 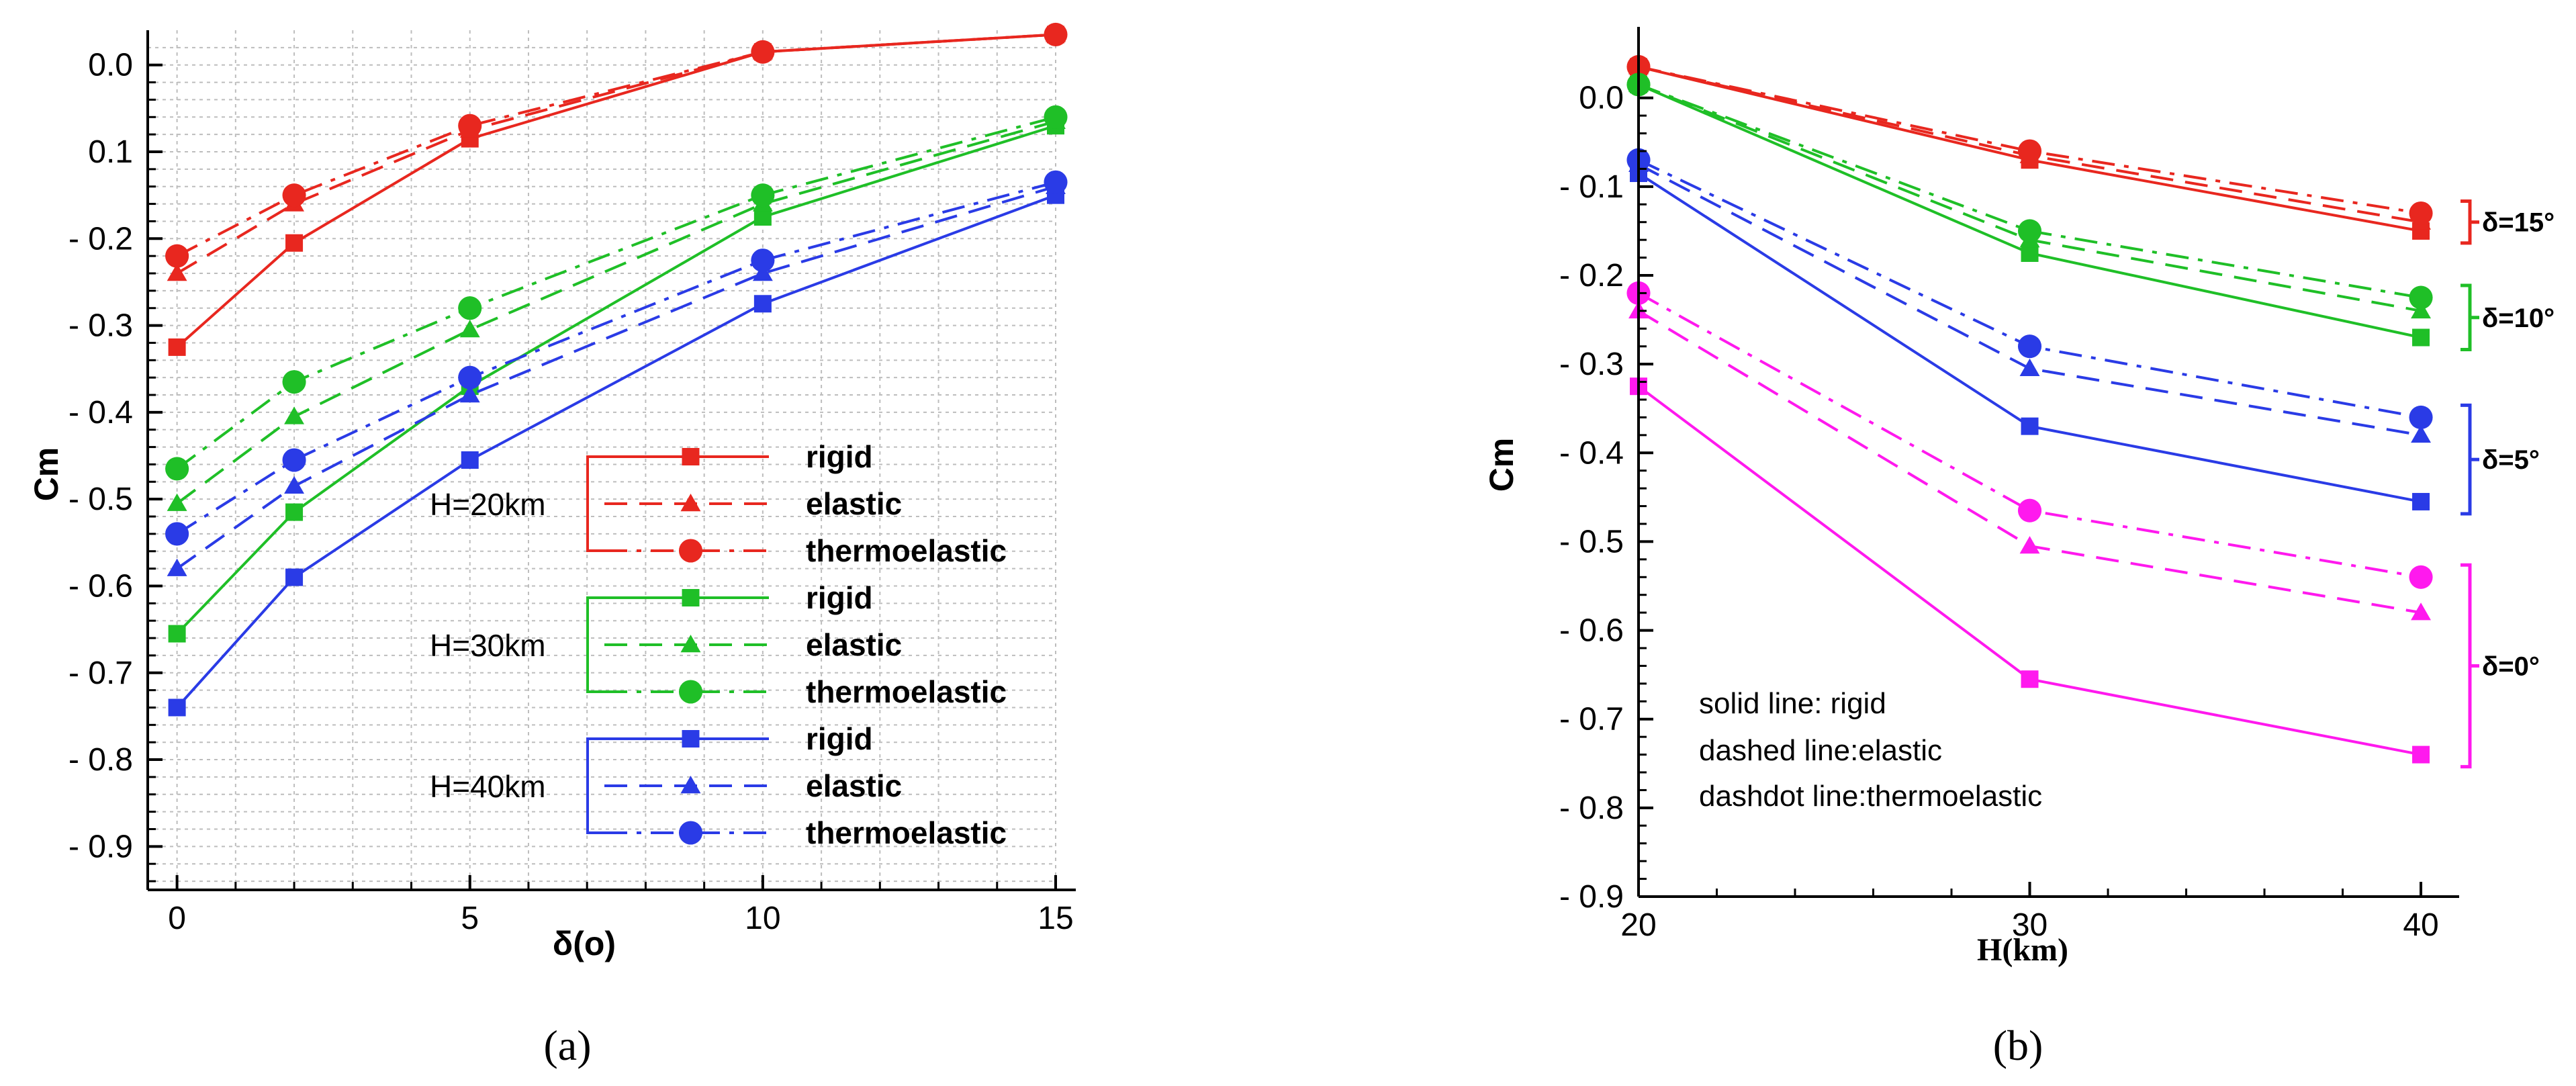 I want to click on panel-a-ylabel: Cm, so click(x=46, y=474).